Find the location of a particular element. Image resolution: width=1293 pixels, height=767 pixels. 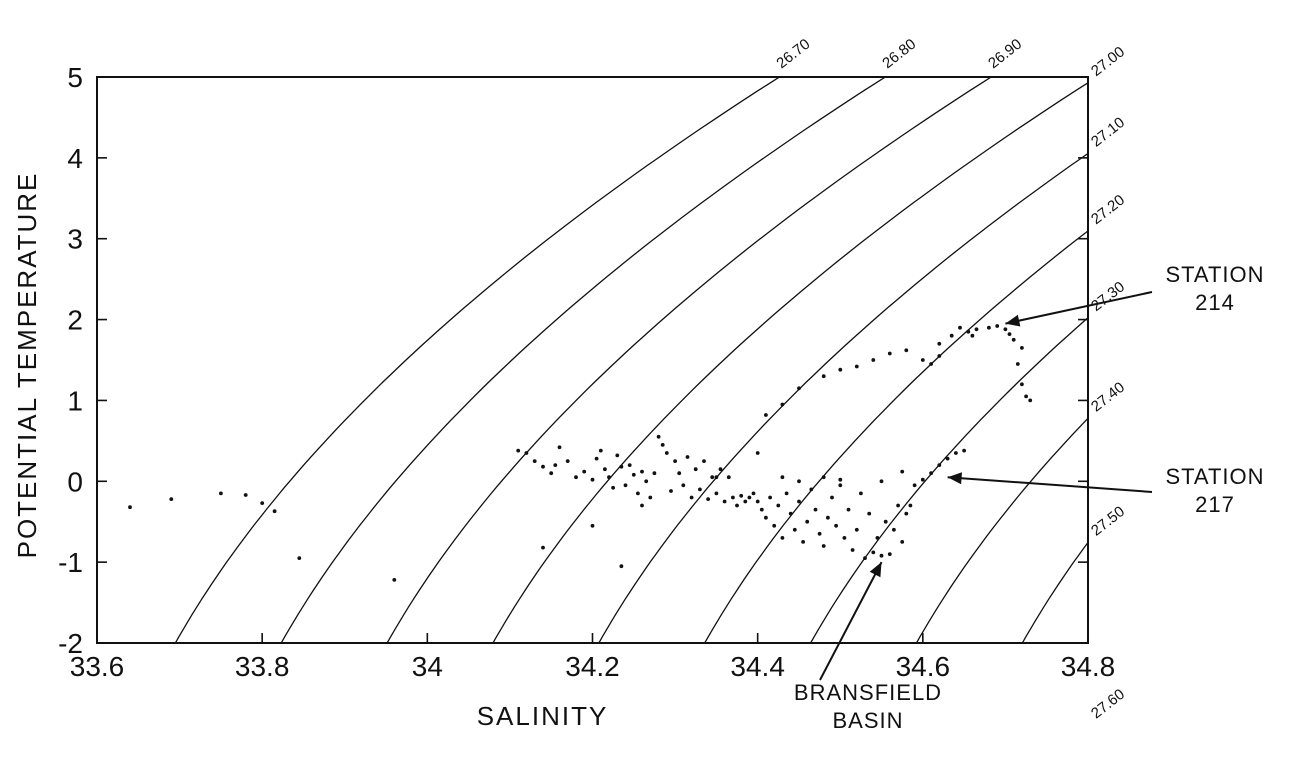

isopycnal-label: 27.00 is located at coordinates (1108, 61).